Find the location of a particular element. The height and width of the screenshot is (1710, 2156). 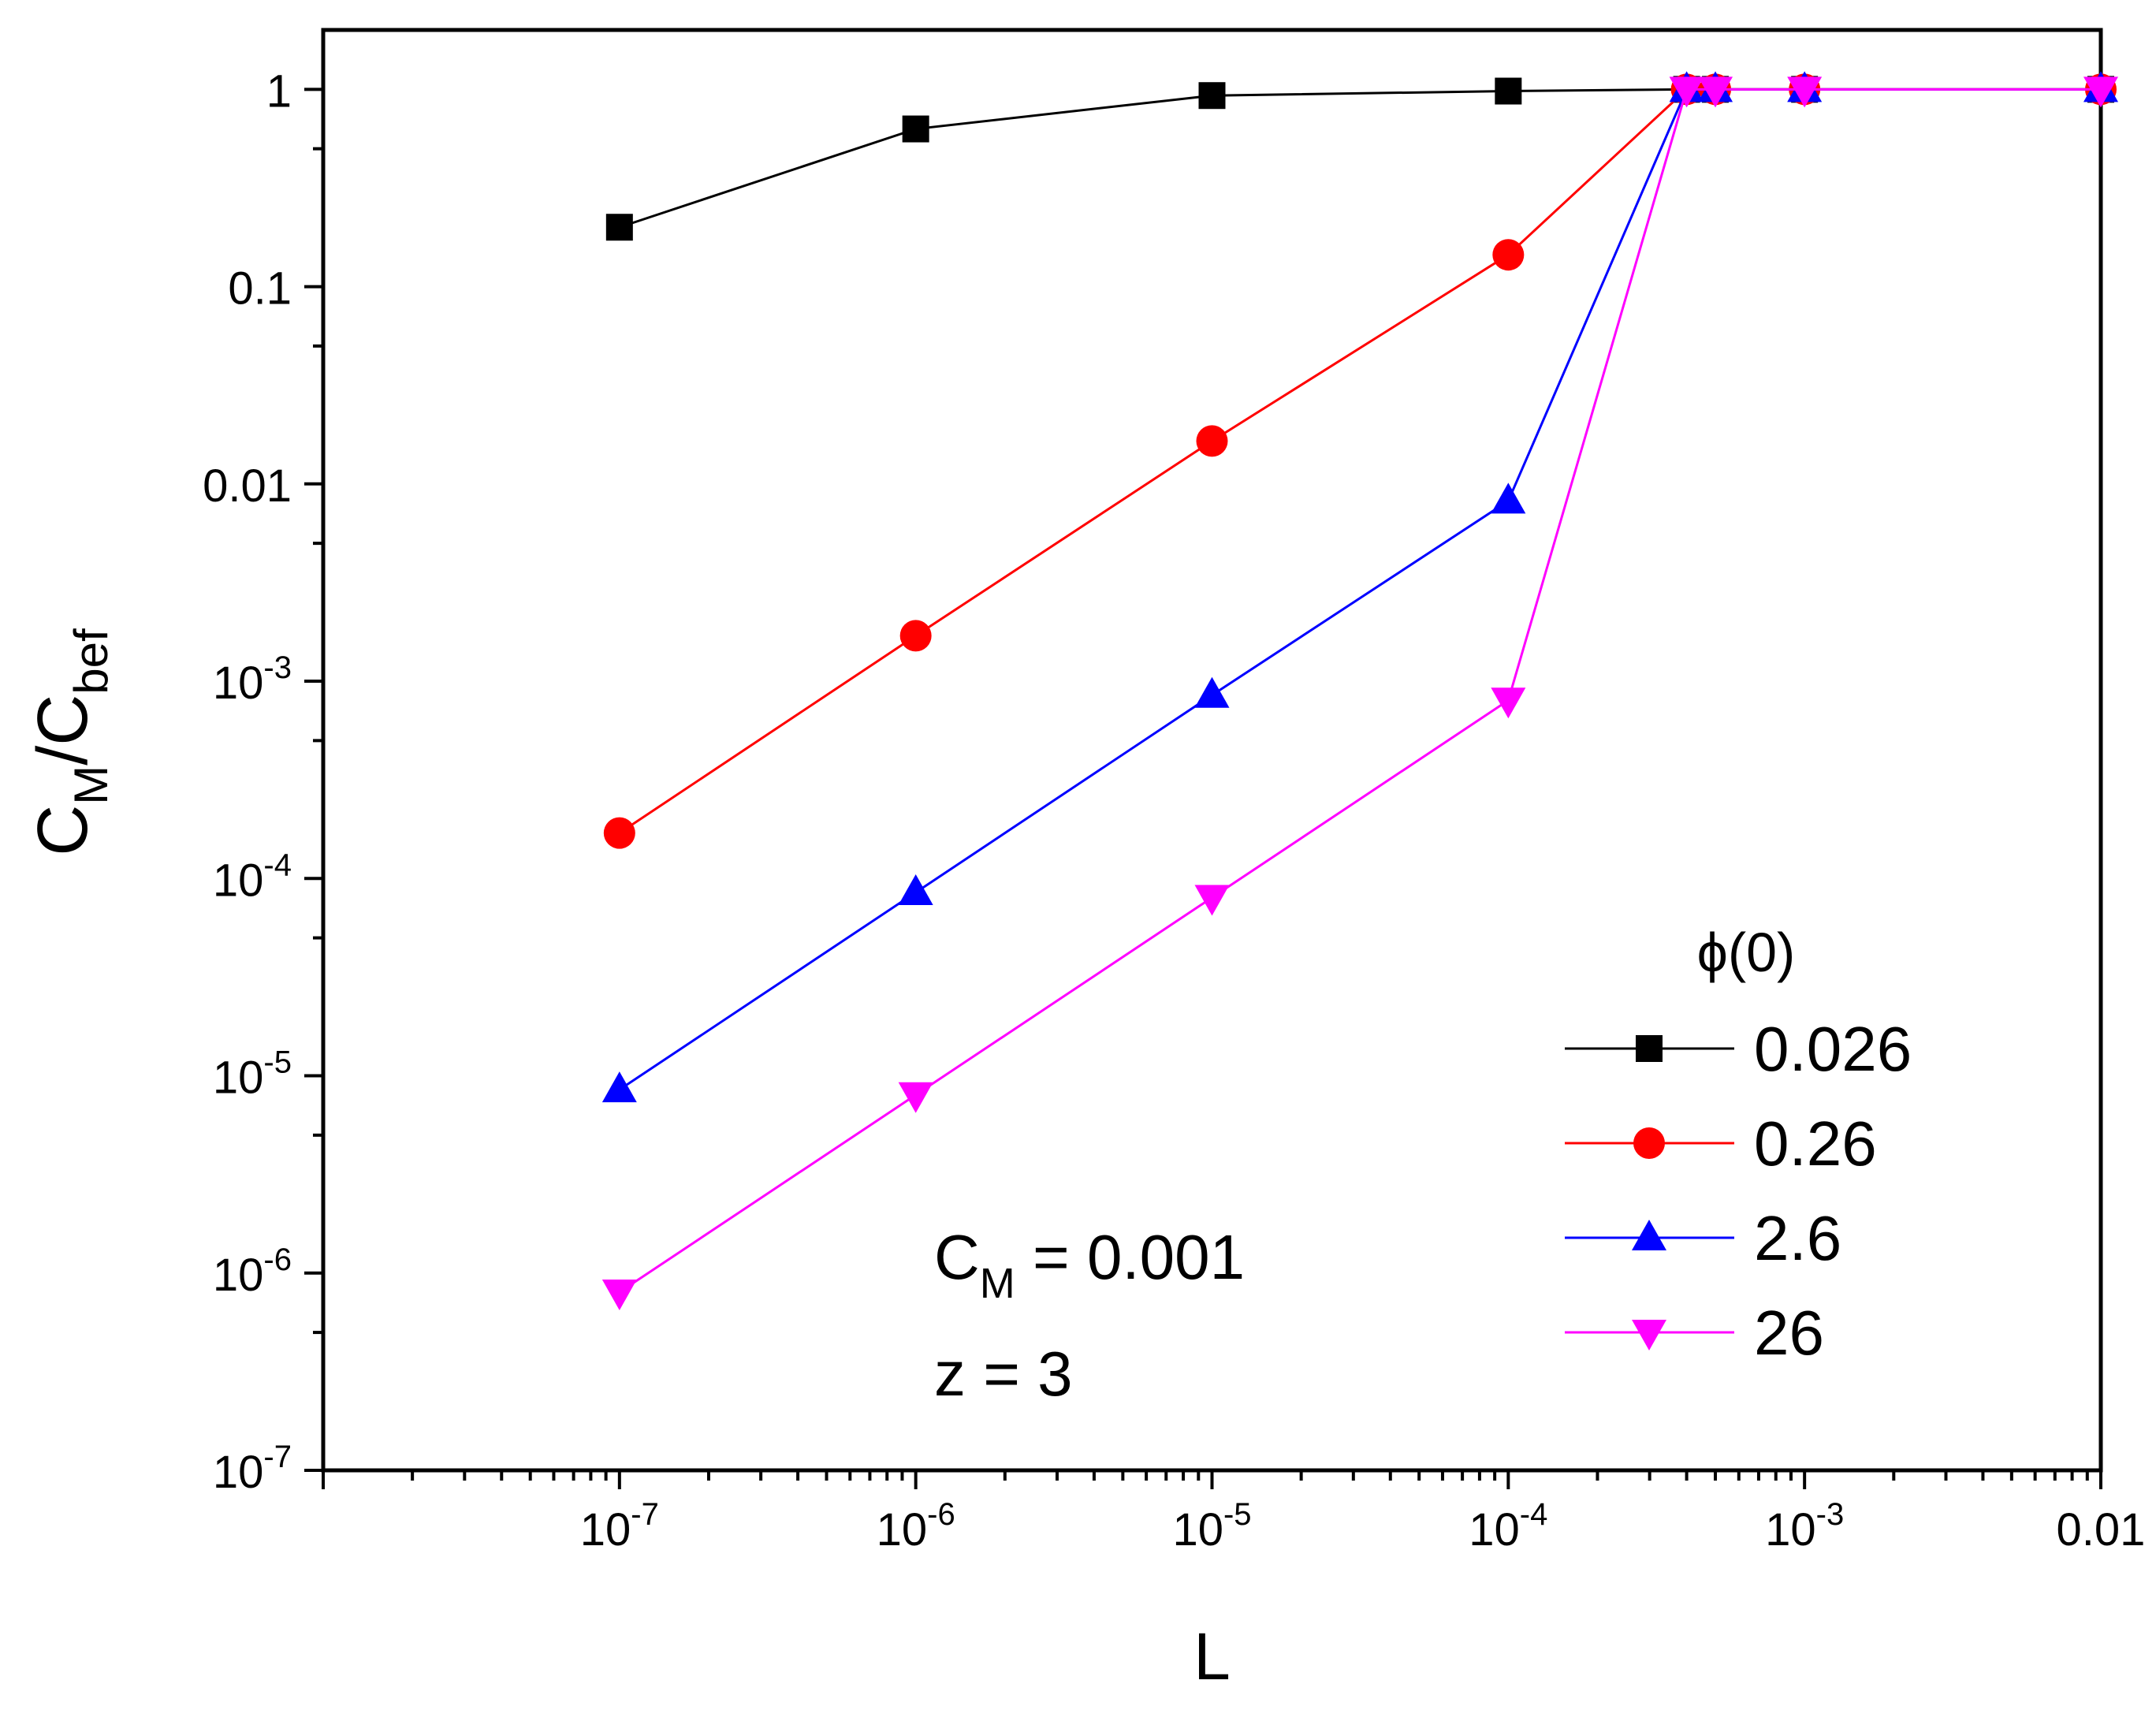

legend-item: 0.26 is located at coordinates (1721, 1143).